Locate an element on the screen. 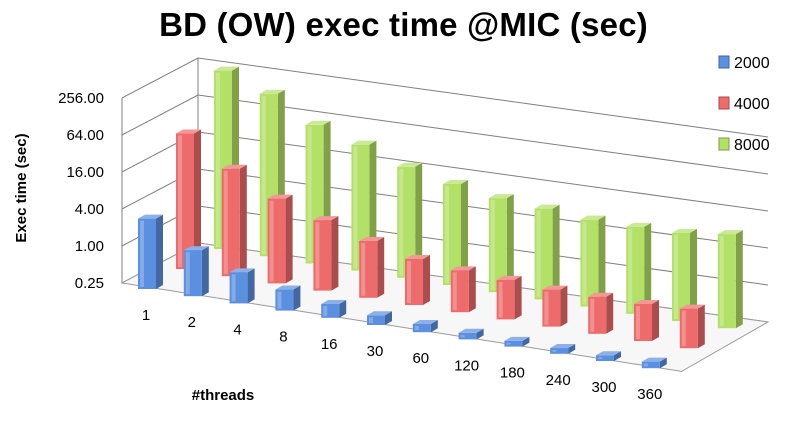  x-tick-label: 180 is located at coordinates (512, 373).